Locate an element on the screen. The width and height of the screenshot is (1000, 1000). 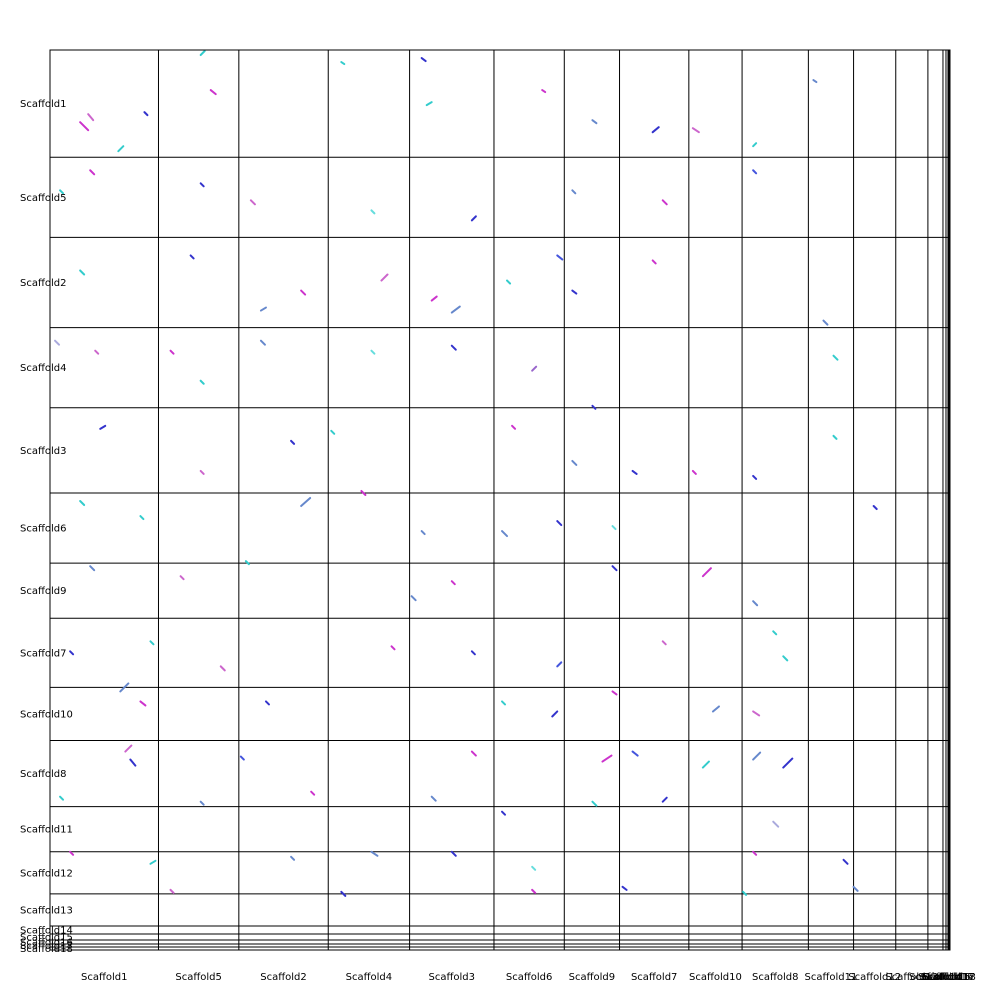
x-tick-label: Scaffold17 is located at coordinates (948, 977).